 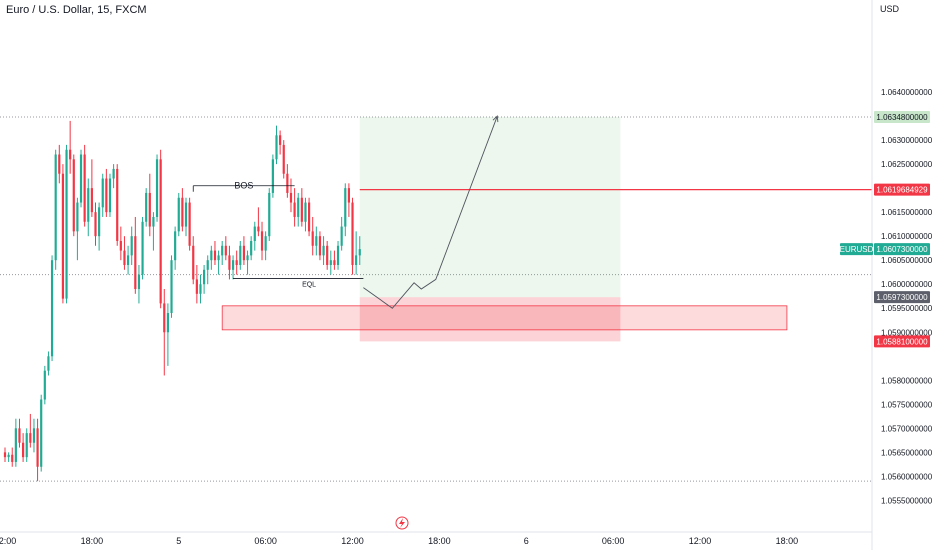 What do you see at coordinates (76, 10) in the screenshot?
I see `symbol-title: Euro / U.S. Dollar, 15, FXCM` at bounding box center [76, 10].